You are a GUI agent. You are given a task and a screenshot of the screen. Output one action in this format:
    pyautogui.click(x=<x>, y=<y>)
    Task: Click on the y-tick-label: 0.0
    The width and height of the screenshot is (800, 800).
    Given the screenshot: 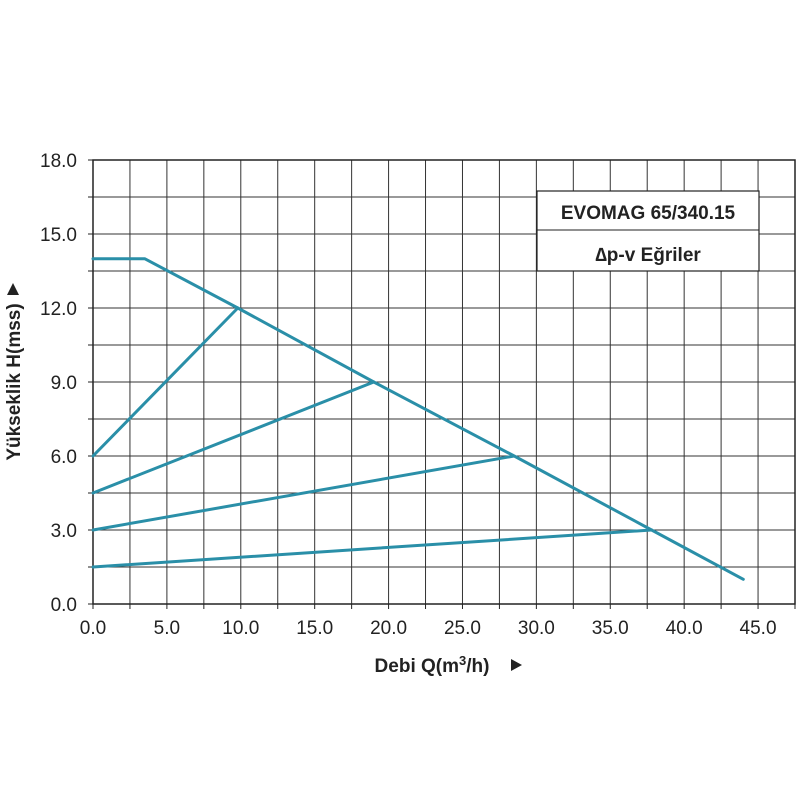 What is the action you would take?
    pyautogui.click(x=64, y=605)
    